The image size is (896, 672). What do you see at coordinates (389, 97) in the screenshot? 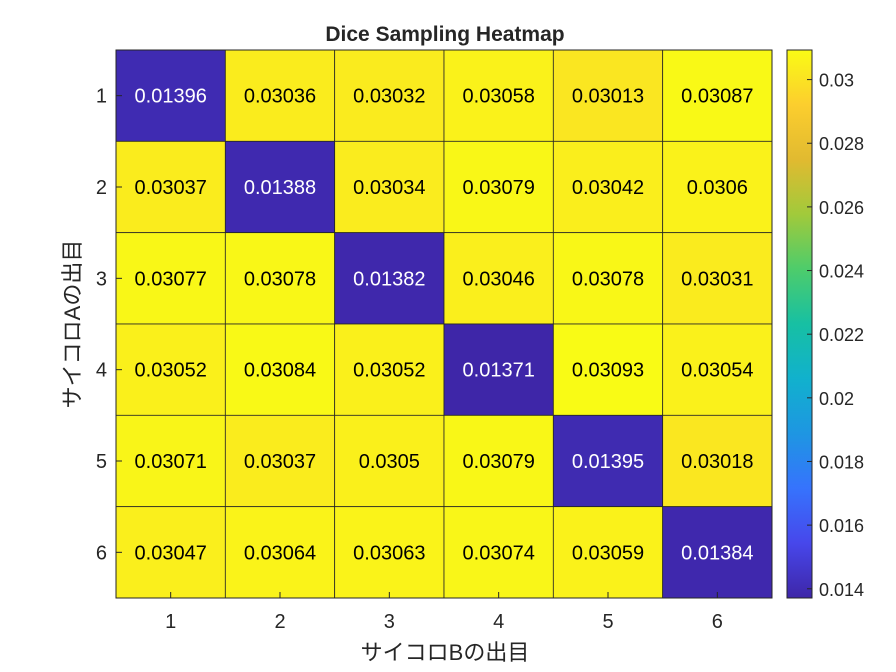
I see `cell-value-label: 0.03032` at bounding box center [389, 97].